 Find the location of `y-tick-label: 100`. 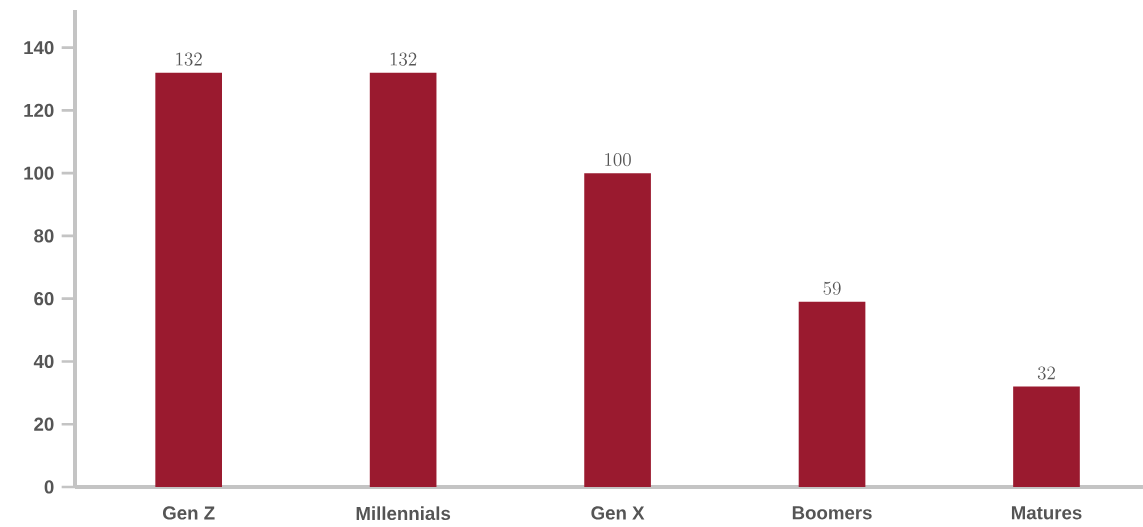

y-tick-label: 100 is located at coordinates (39, 173).